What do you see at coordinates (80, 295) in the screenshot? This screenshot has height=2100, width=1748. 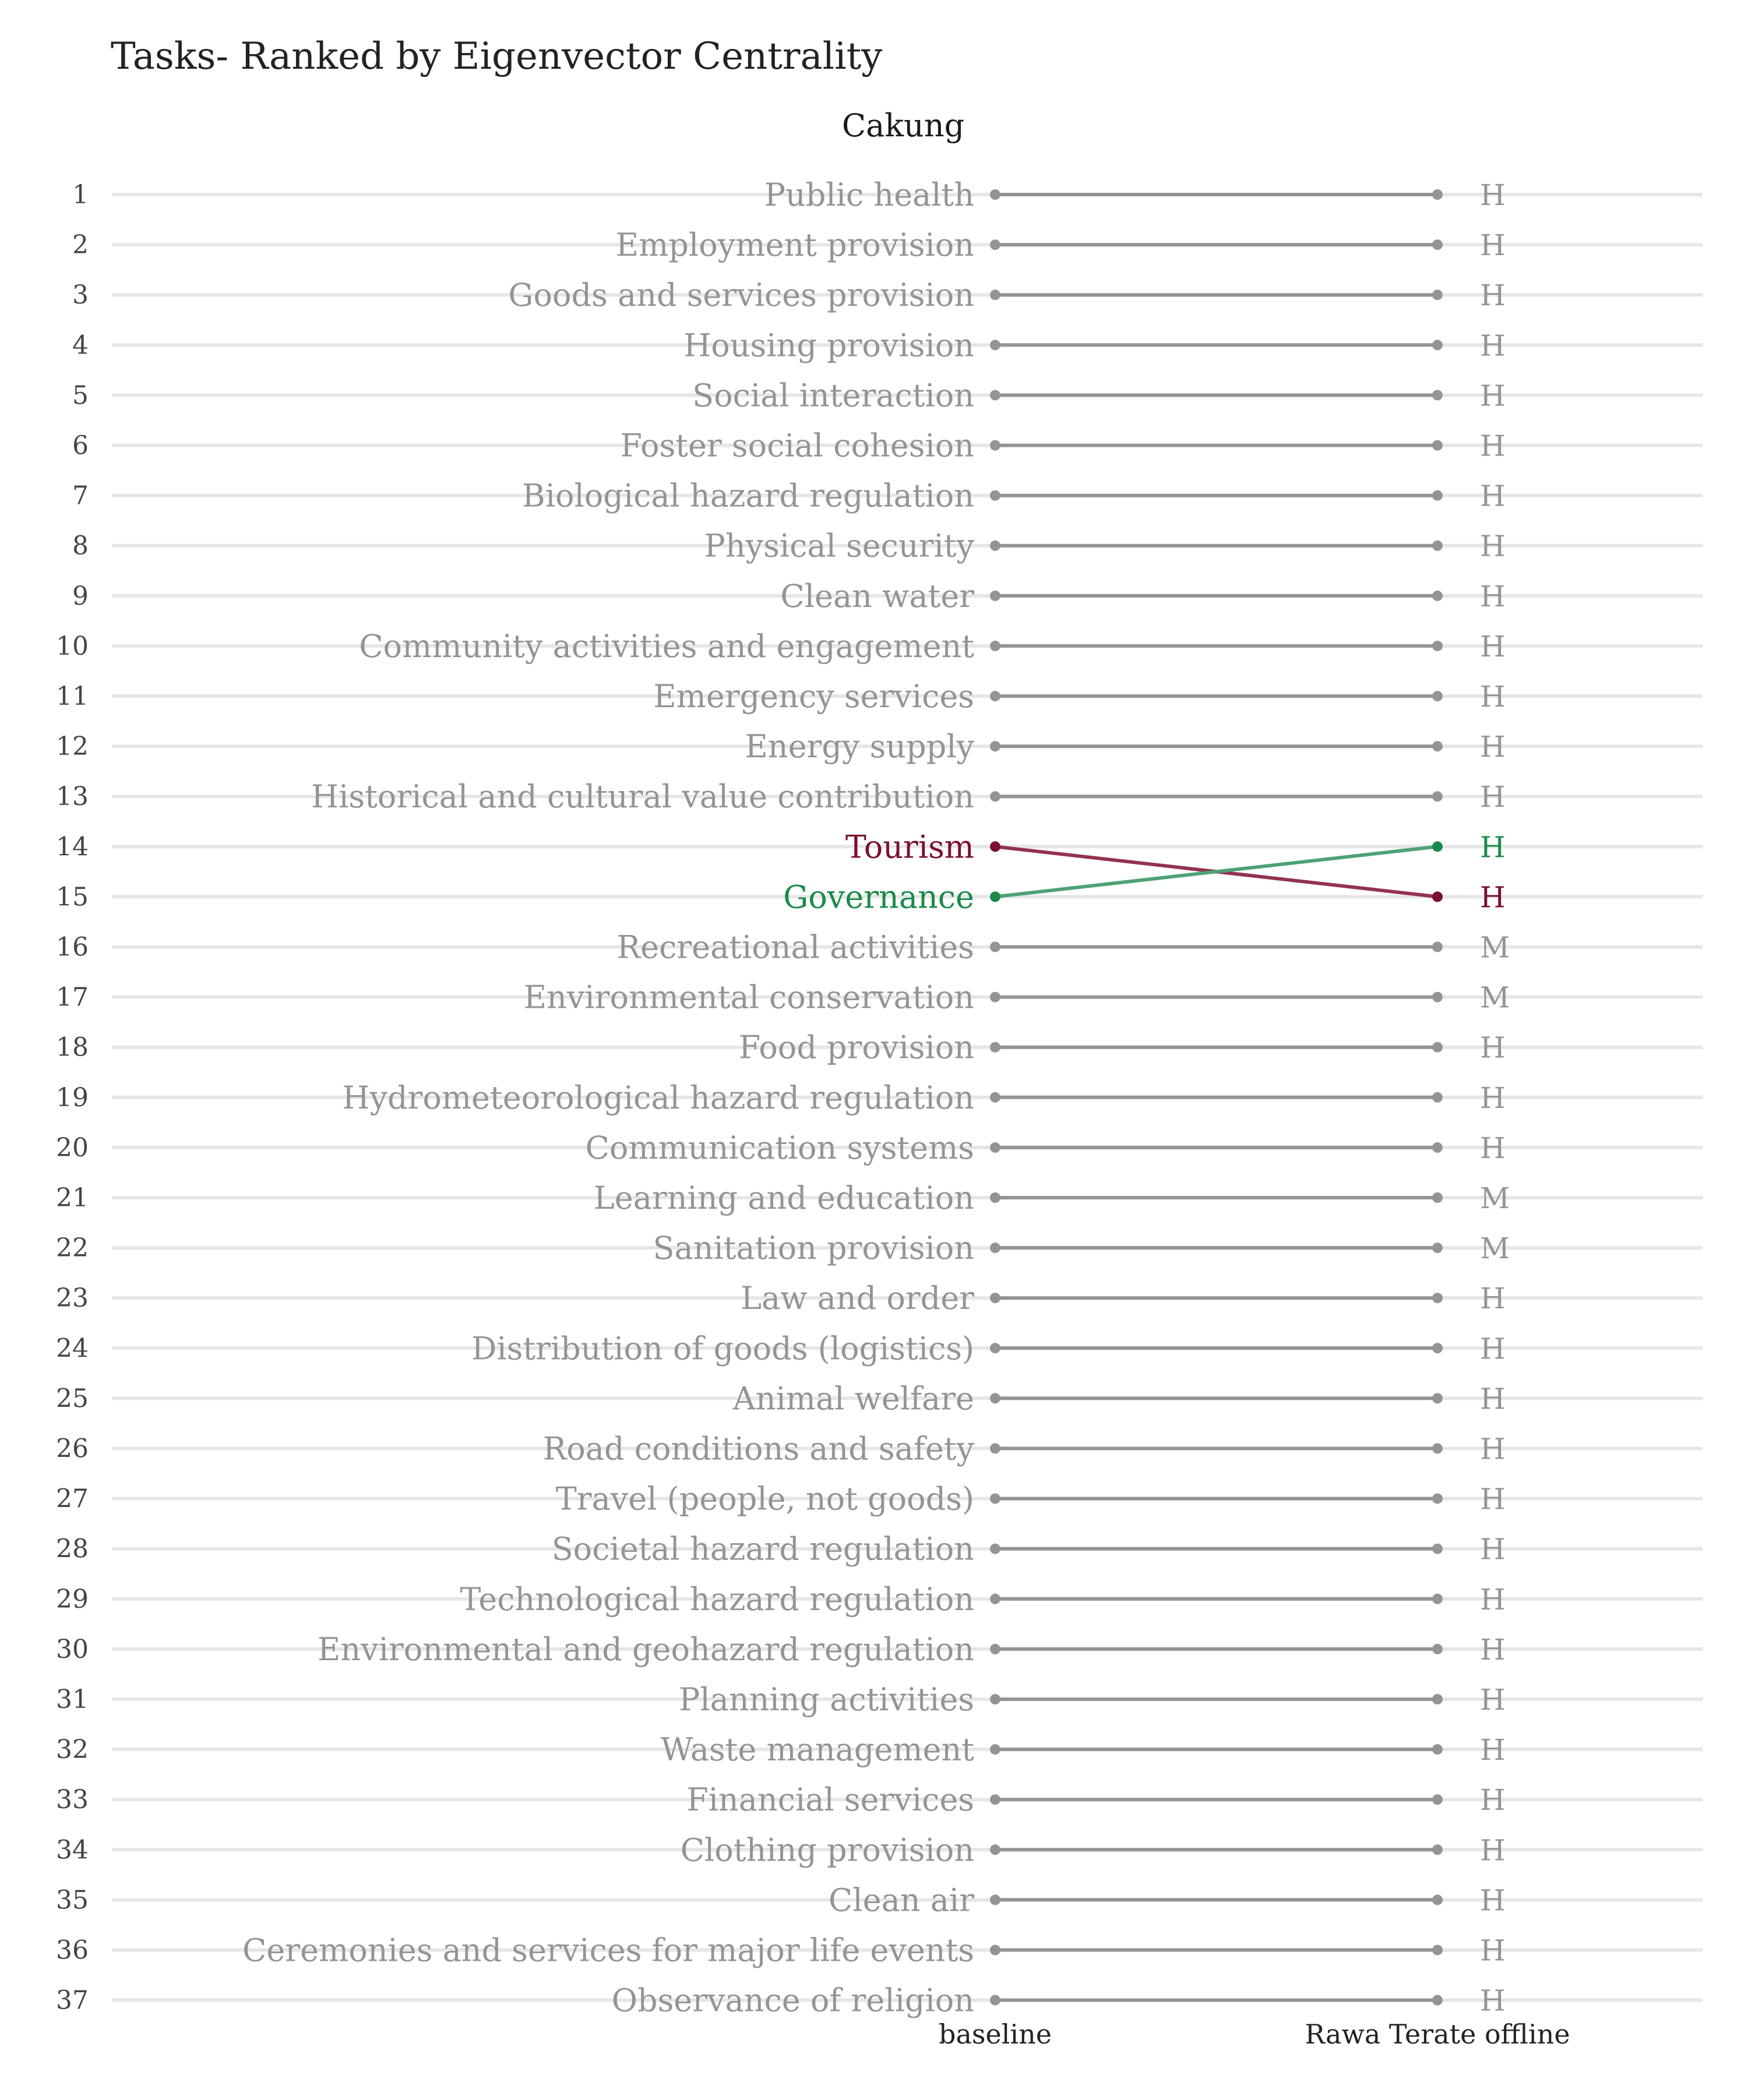 I see `rank-tick-label: 3` at bounding box center [80, 295].